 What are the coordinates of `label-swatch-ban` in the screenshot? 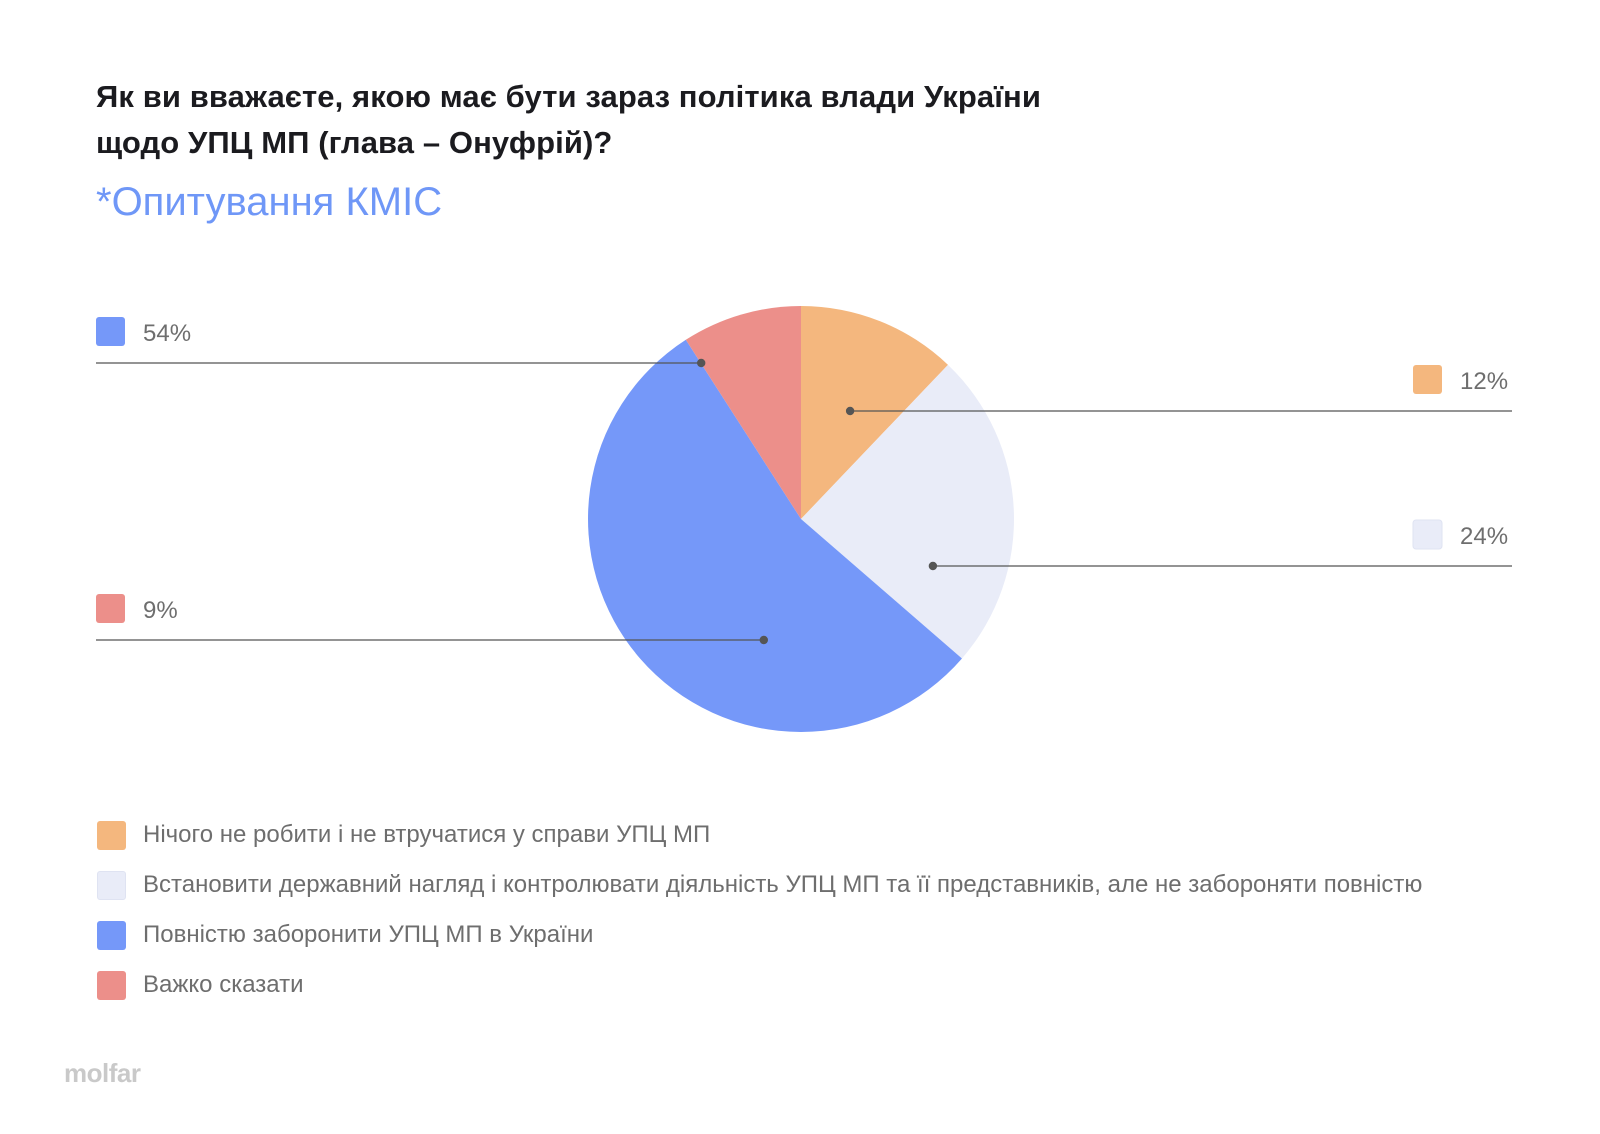 It's located at (110, 331).